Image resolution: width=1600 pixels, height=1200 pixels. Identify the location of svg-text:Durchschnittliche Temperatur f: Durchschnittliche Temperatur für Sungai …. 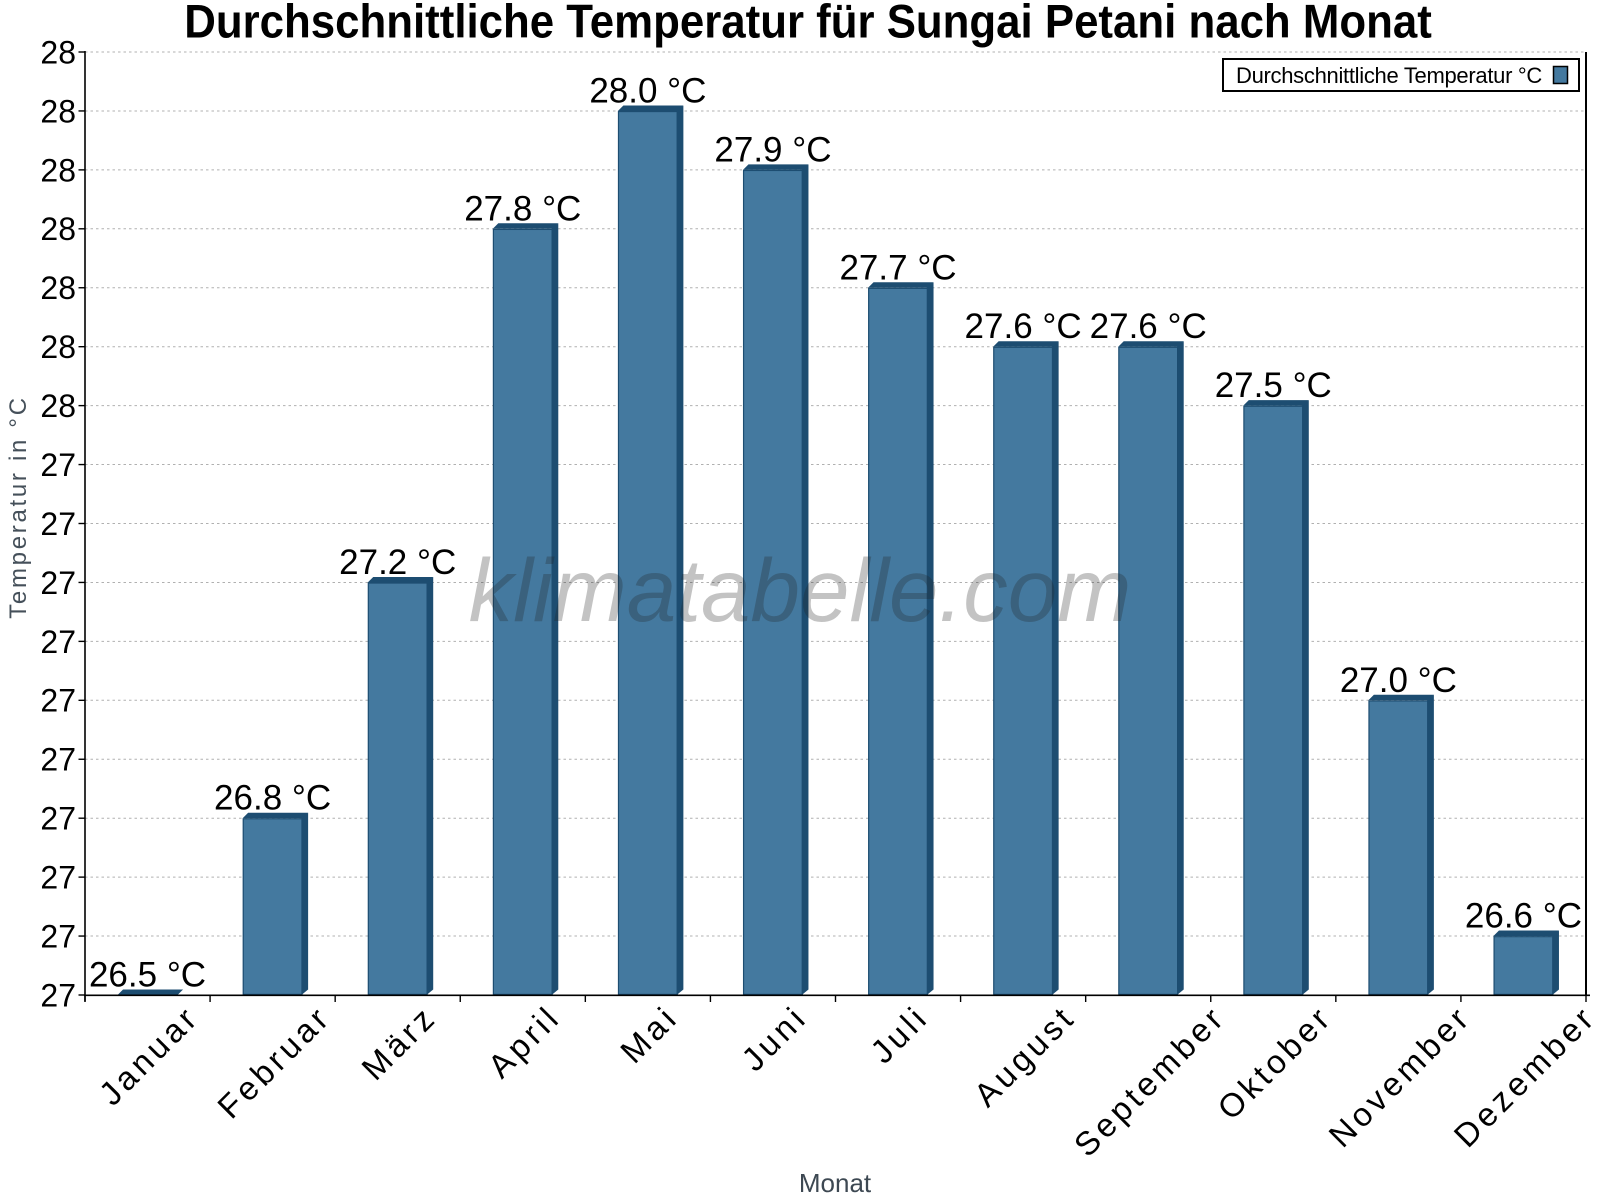
(808, 24).